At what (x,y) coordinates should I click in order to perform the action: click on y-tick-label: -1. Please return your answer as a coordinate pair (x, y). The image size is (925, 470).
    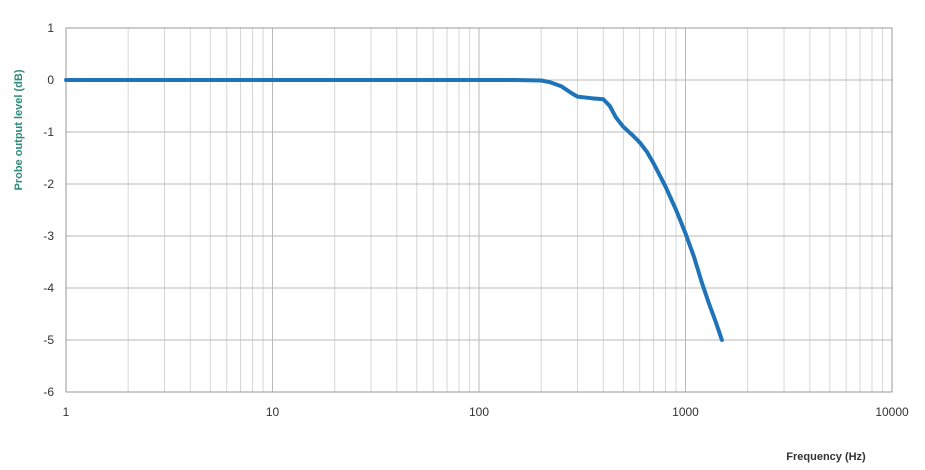
    Looking at the image, I should click on (48, 132).